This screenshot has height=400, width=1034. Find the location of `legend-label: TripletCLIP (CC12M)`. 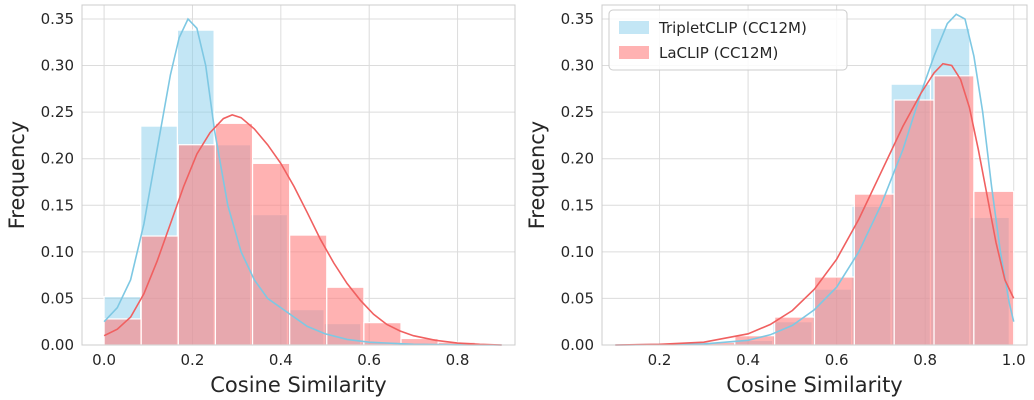

legend-label: TripletCLIP (CC12M) is located at coordinates (732, 28).